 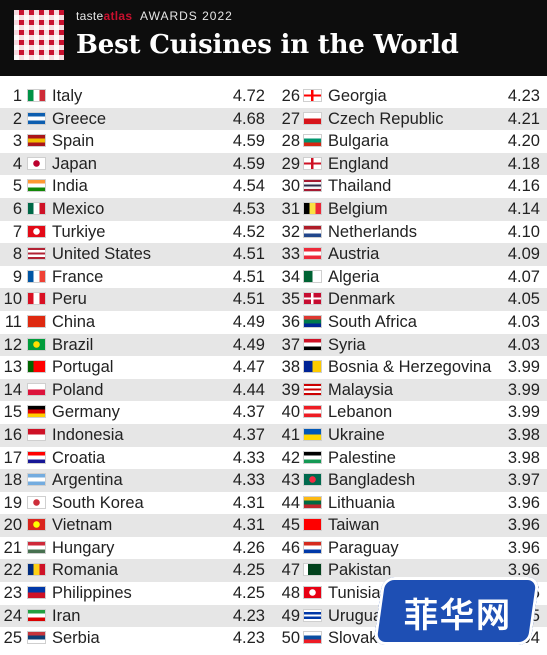 I want to click on table-row: 3 Spain 4.59 28 Bulgaria 4.20, so click(x=273, y=141).